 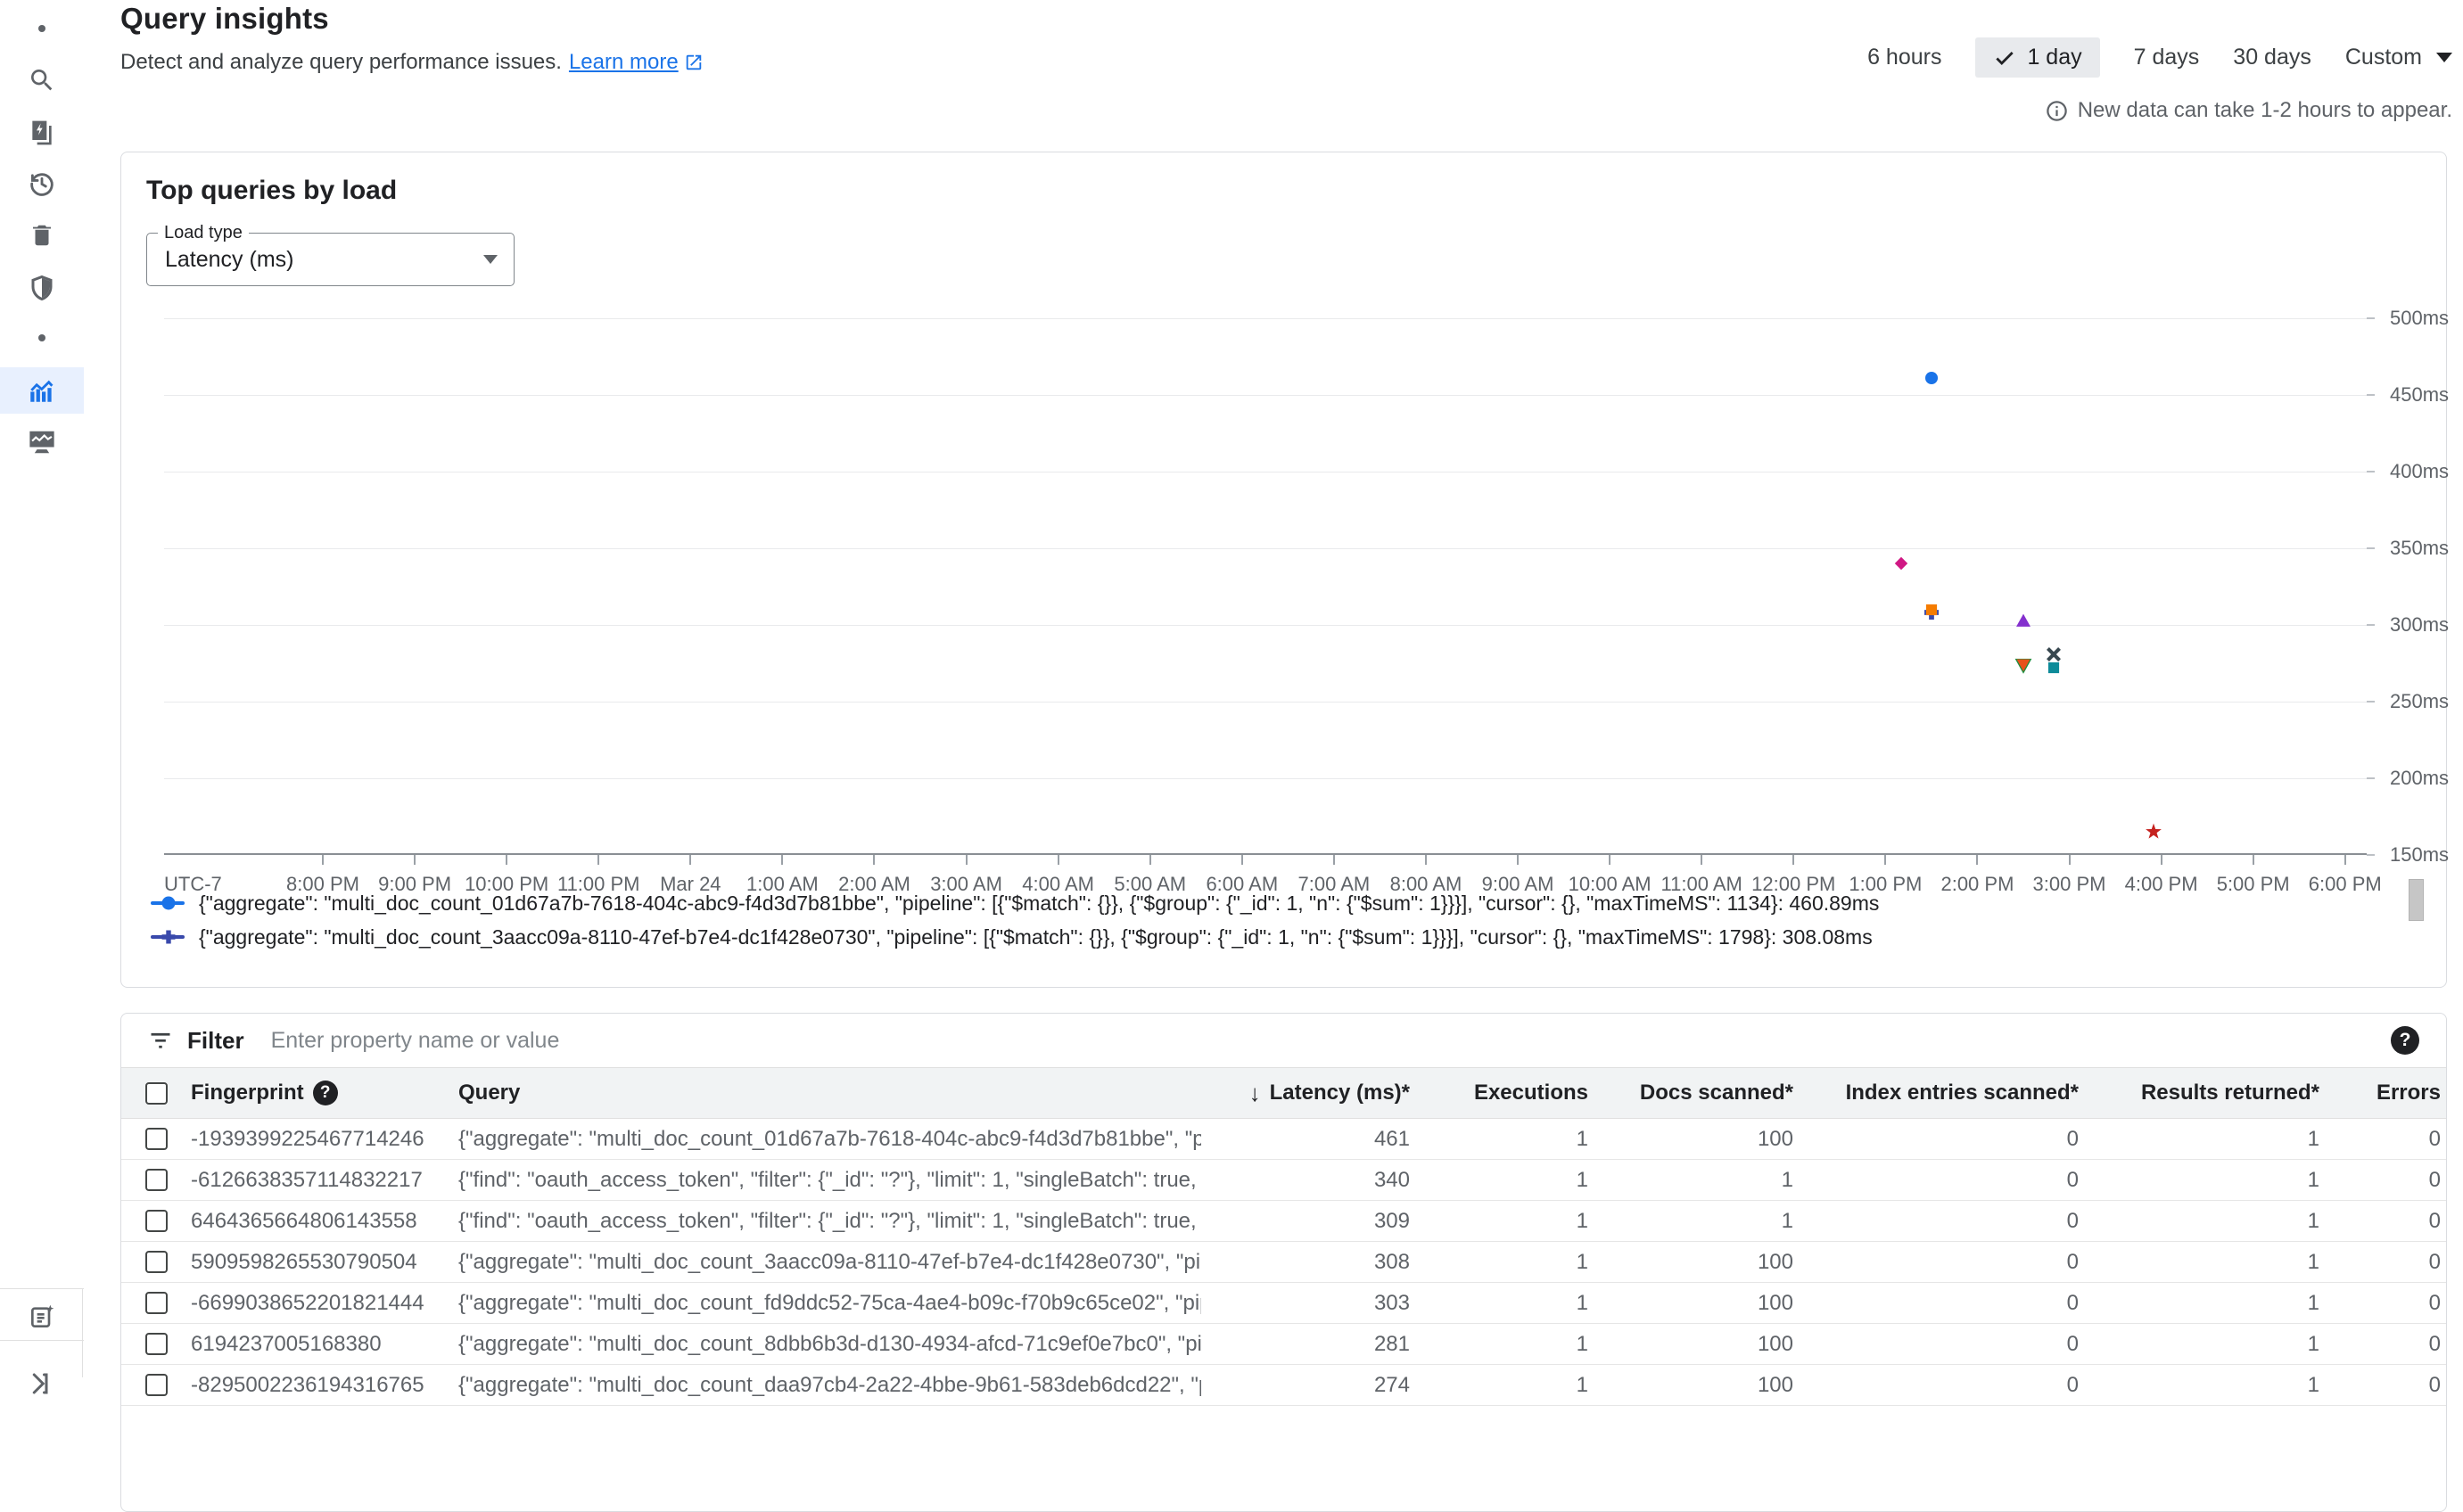 I want to click on query-insights-icon, so click(x=42, y=390).